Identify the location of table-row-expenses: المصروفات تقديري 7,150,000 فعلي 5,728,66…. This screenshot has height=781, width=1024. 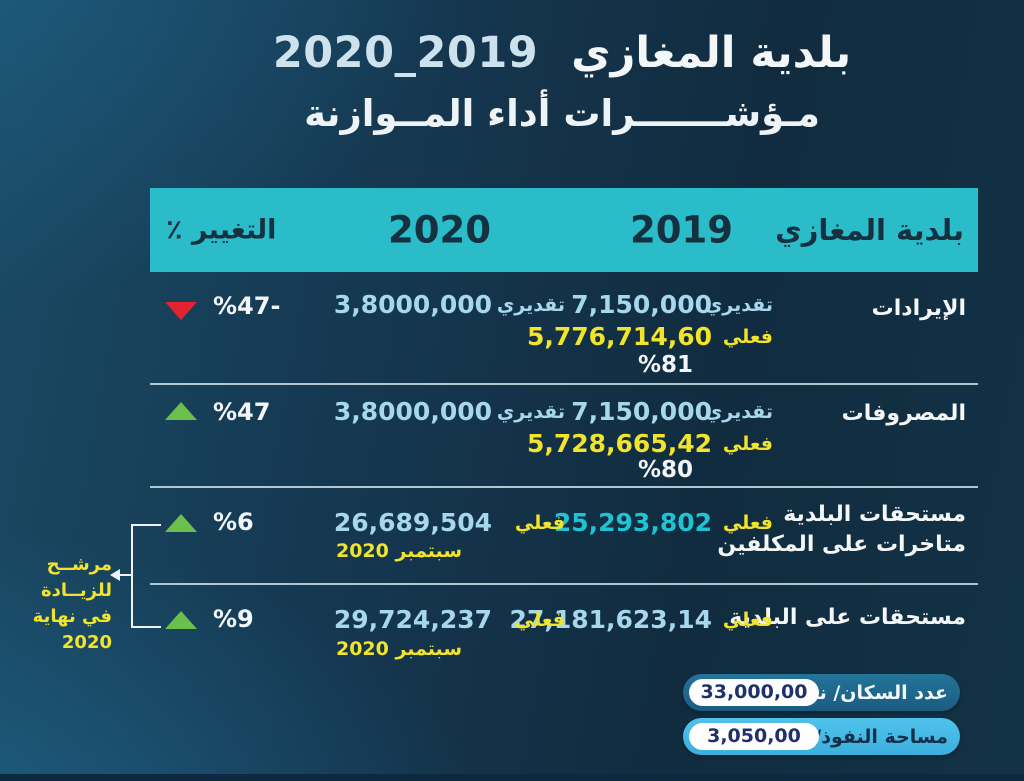
(564, 436).